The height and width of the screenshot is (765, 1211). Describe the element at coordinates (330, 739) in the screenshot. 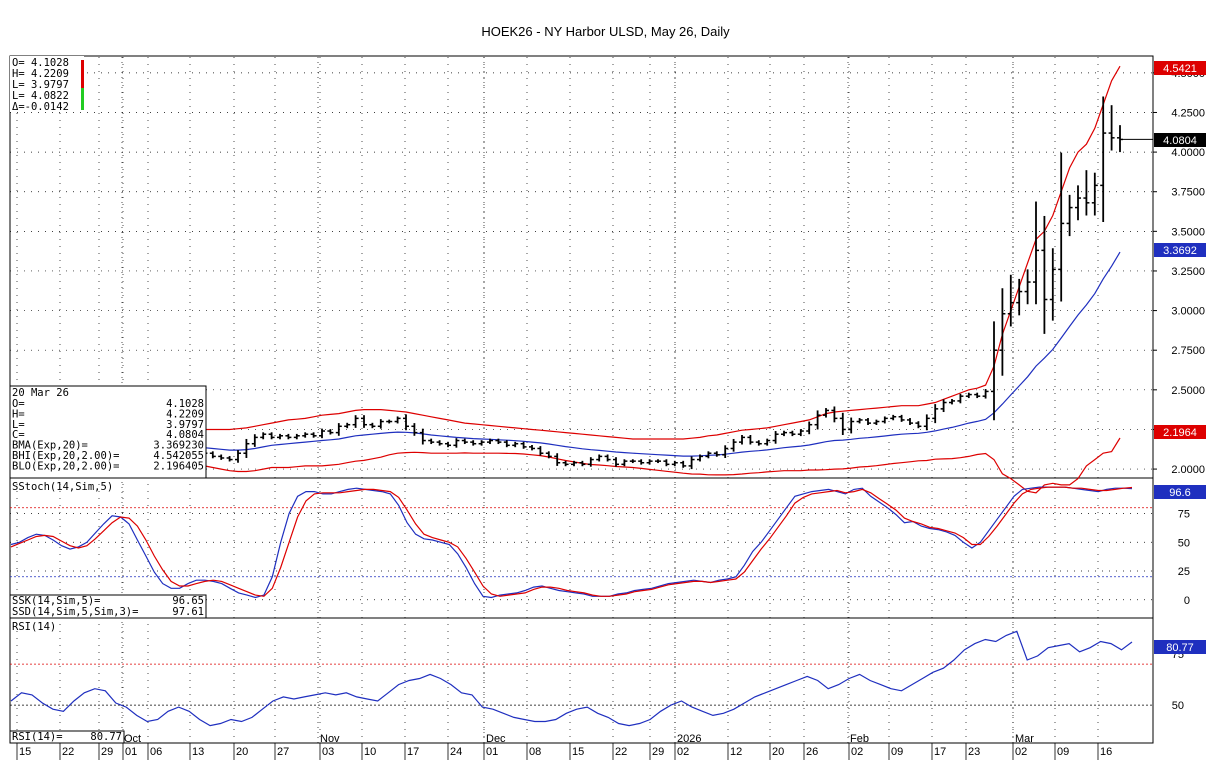

I see `x-month-label: Nov` at that location.